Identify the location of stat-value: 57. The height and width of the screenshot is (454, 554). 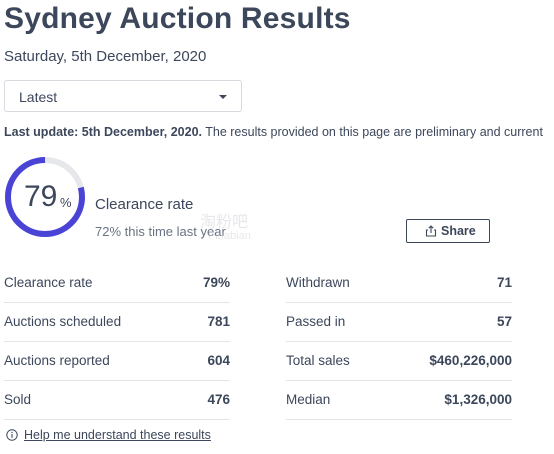
(504, 321).